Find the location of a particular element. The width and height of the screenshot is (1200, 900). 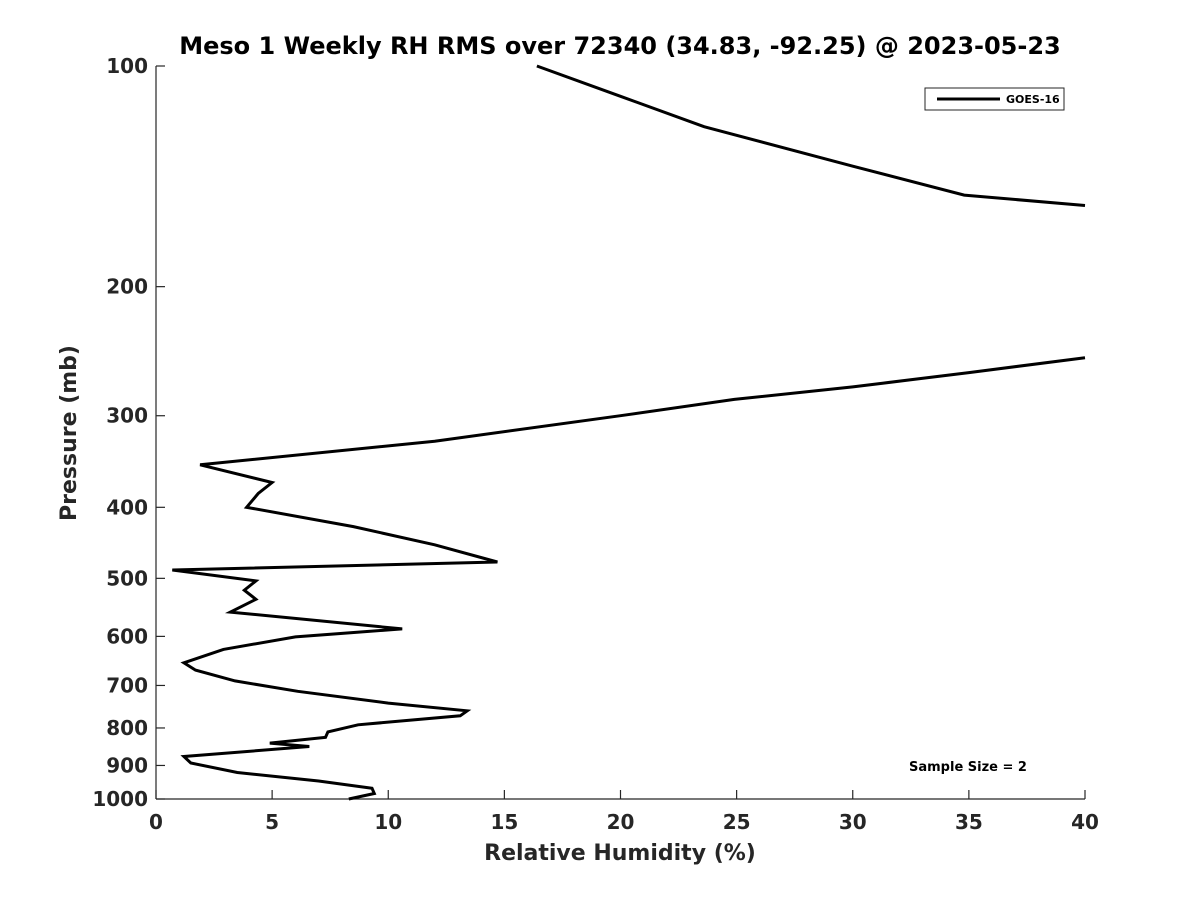

x-axis-ticks: 0 5 10 15 20 25 30 35 40 is located at coordinates (624, 812).